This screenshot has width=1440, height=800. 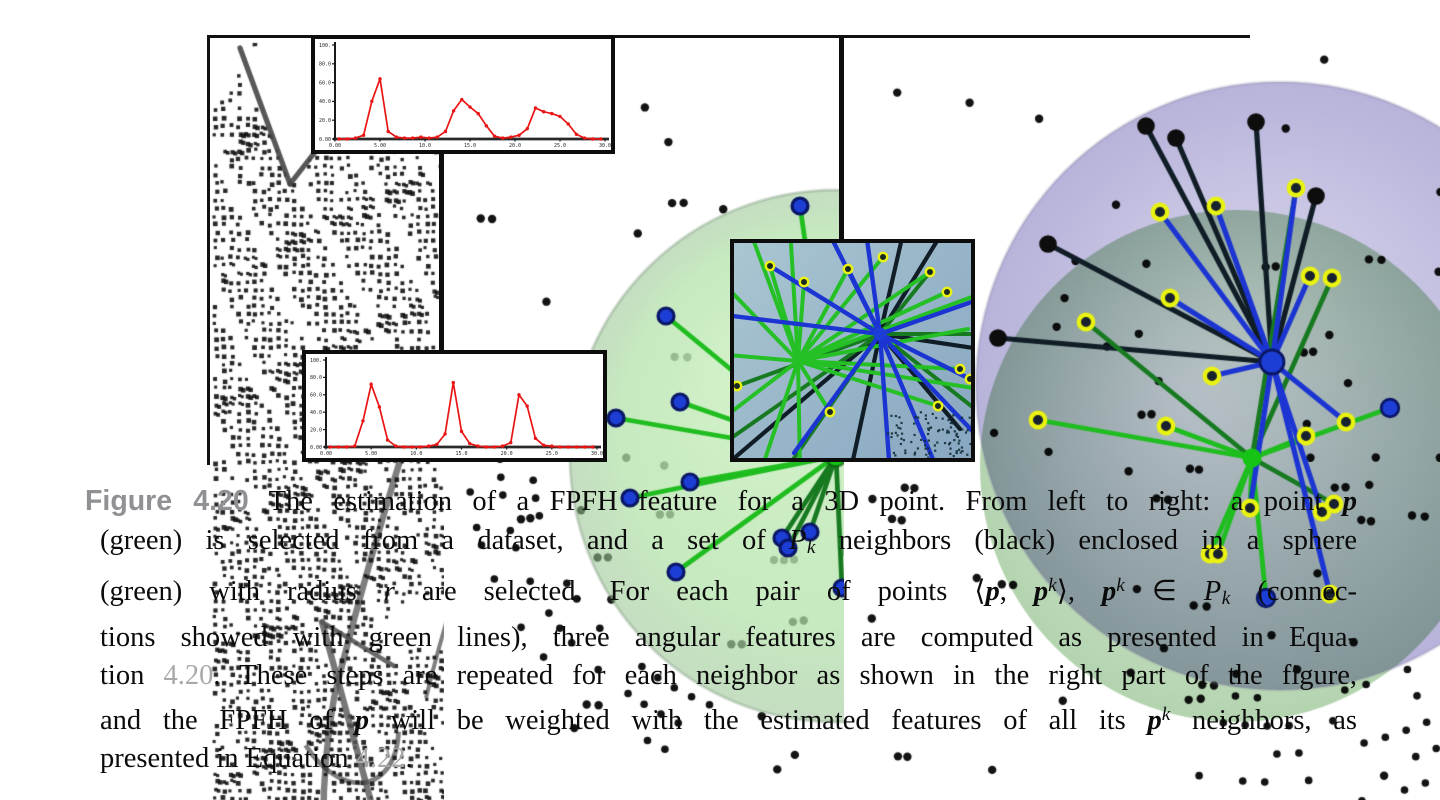 I want to click on caption-segment: ⟩, so click(x=1062, y=590).